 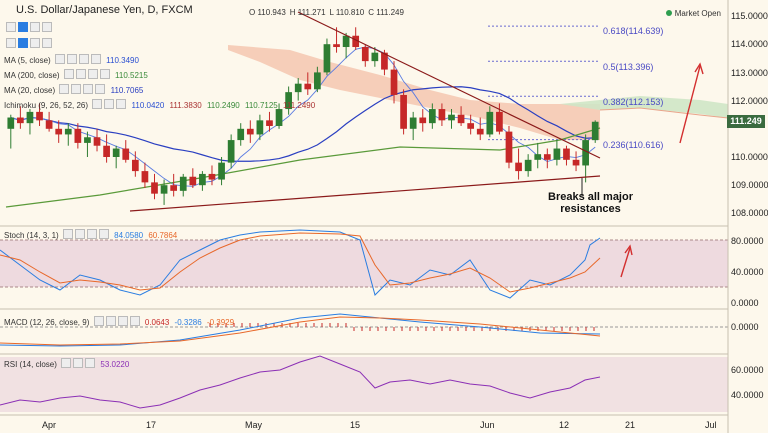 I want to click on x-tick: 15, so click(x=355, y=425).